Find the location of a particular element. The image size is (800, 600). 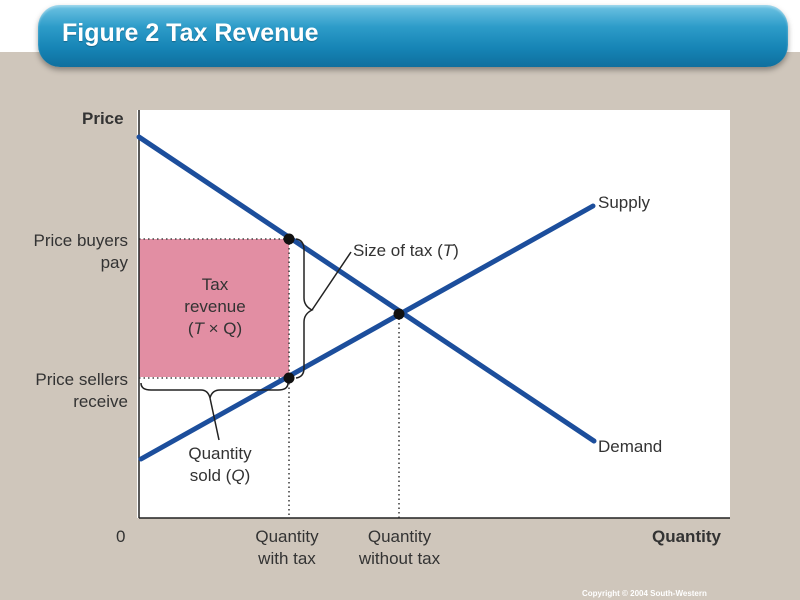

title-bar is located at coordinates (413, 36).